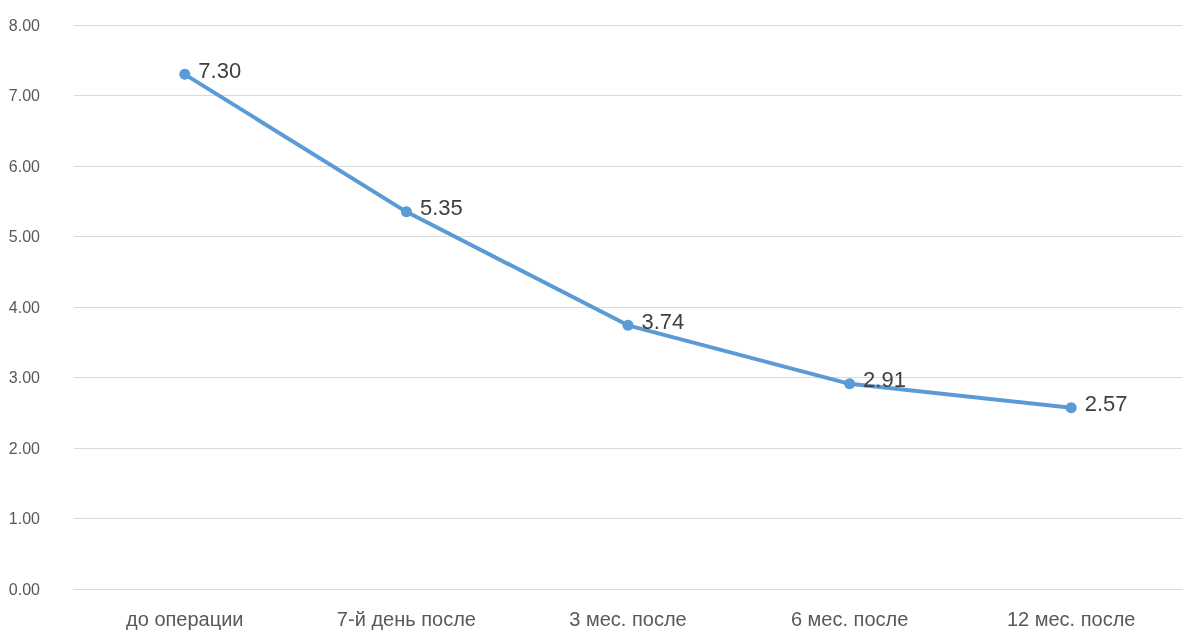  I want to click on data-label: 5.35, so click(441, 208).